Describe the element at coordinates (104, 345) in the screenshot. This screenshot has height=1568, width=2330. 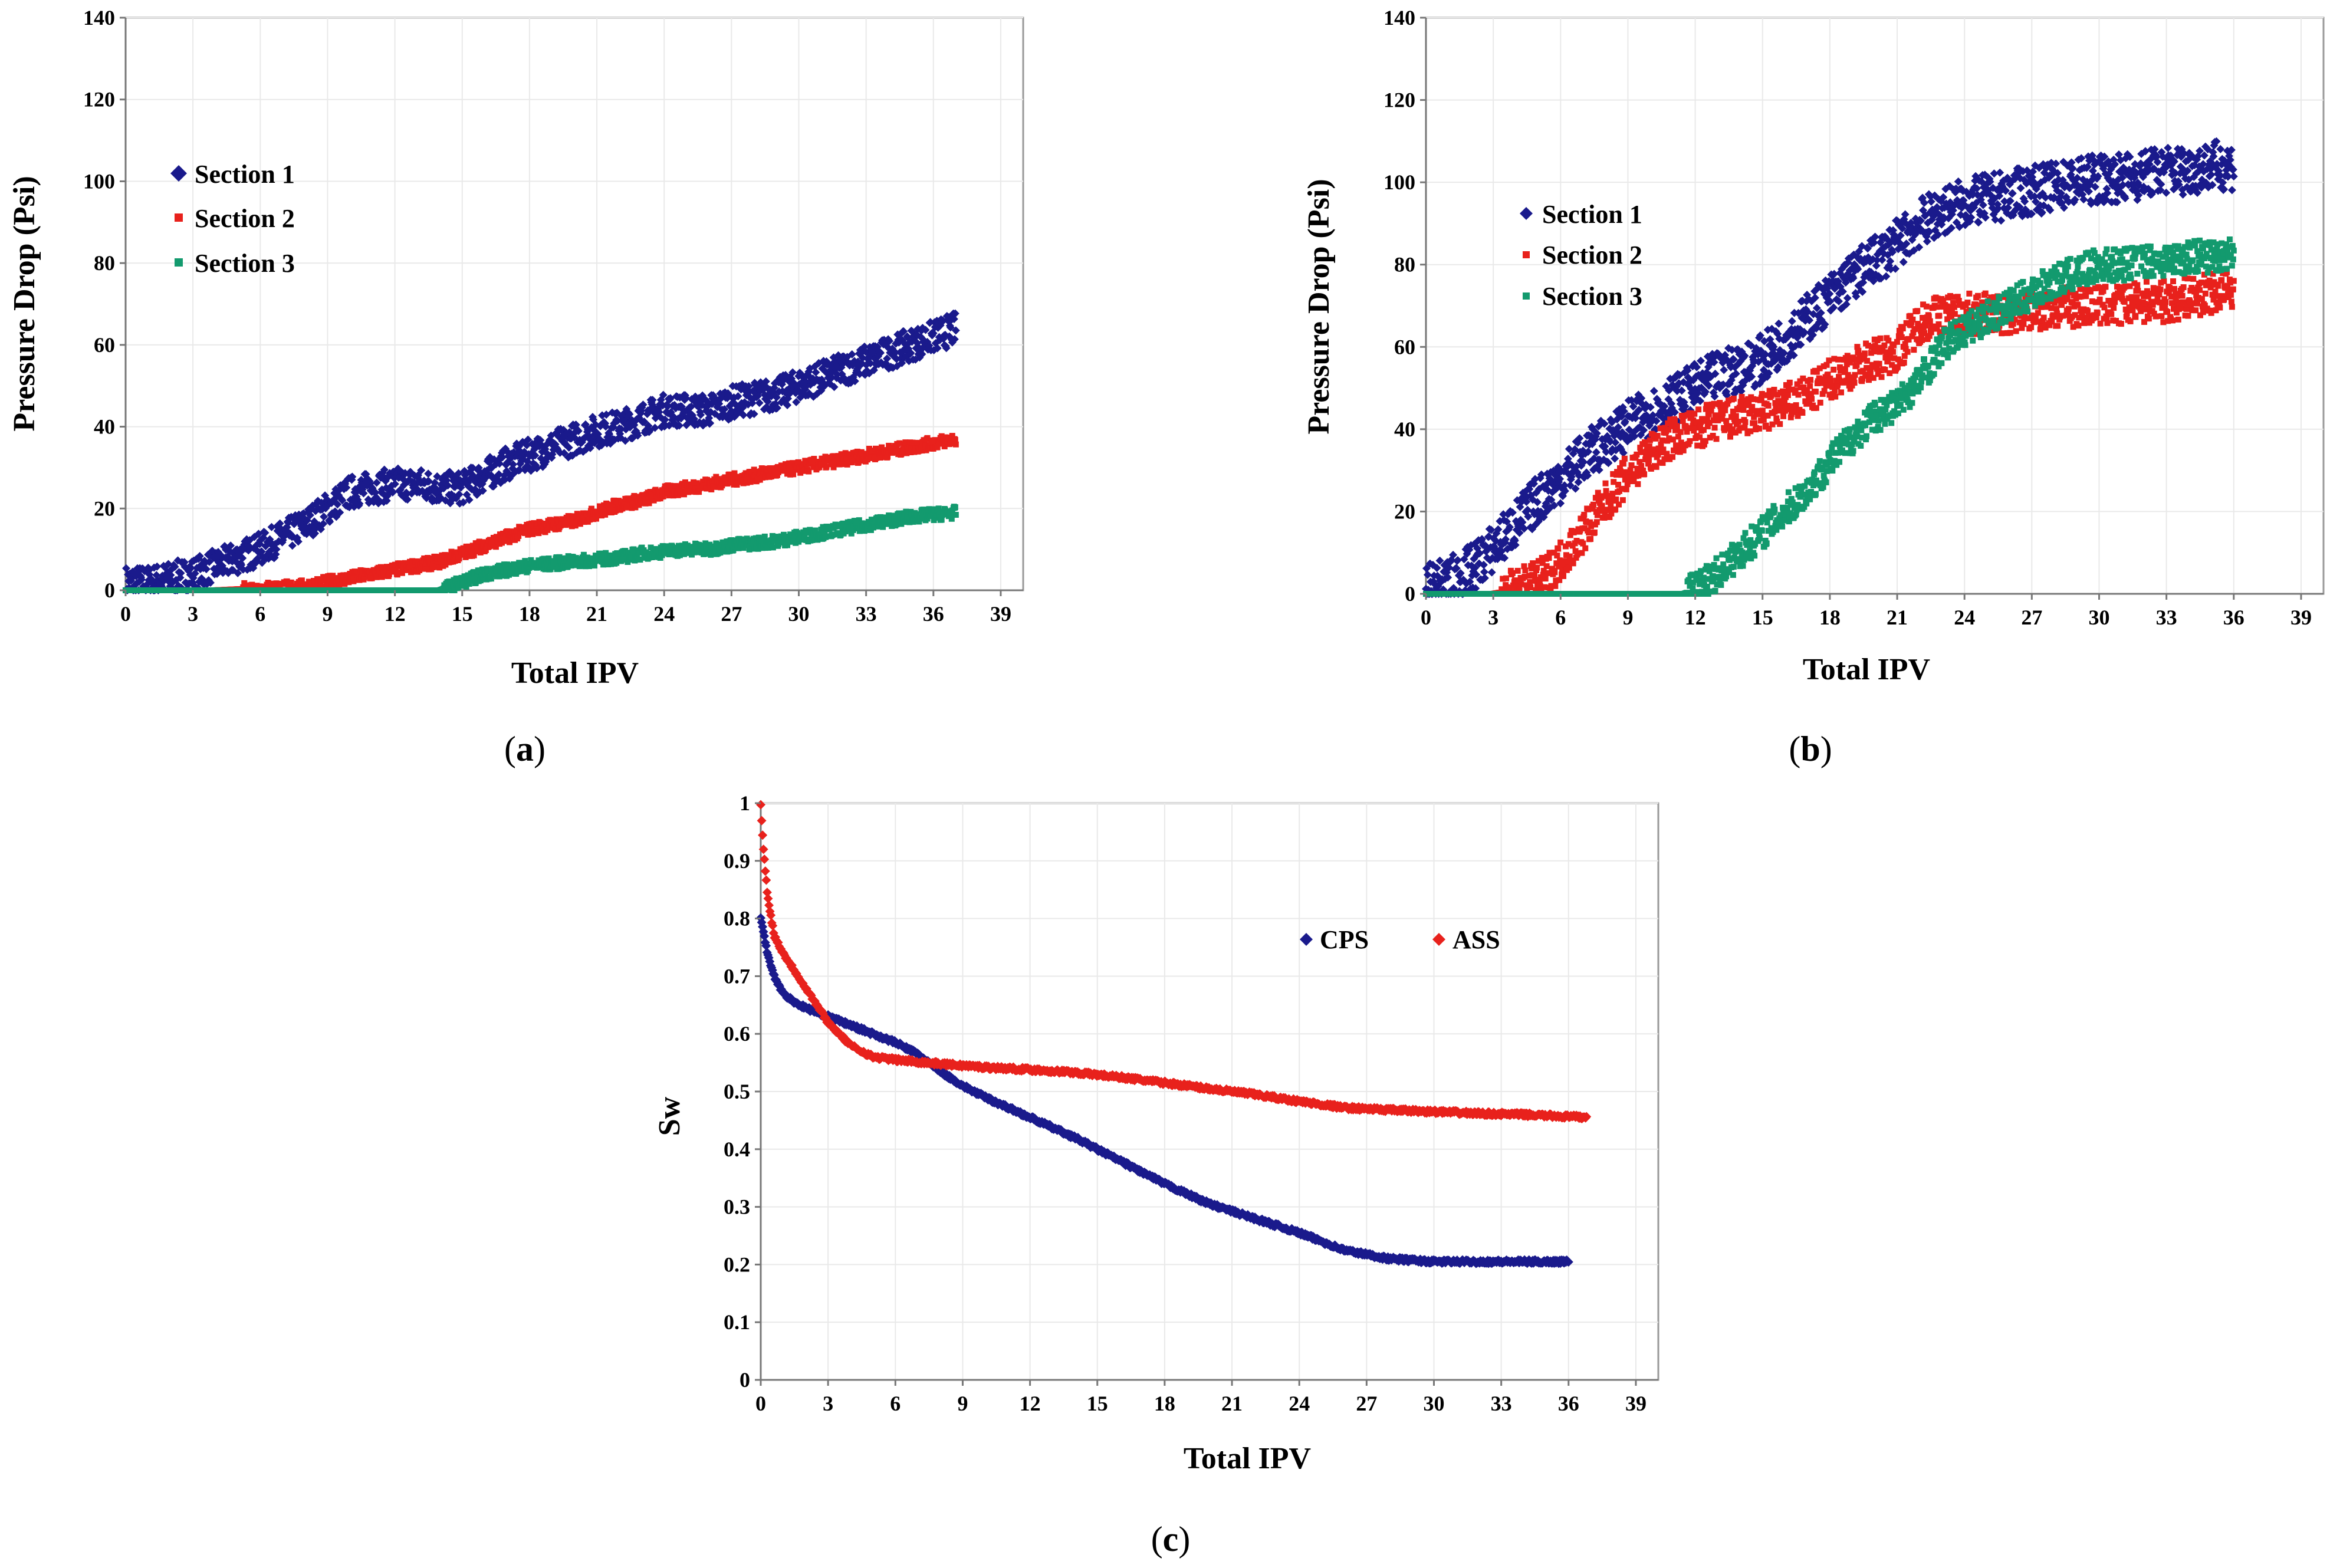
I see `y-tick-label: 60` at that location.